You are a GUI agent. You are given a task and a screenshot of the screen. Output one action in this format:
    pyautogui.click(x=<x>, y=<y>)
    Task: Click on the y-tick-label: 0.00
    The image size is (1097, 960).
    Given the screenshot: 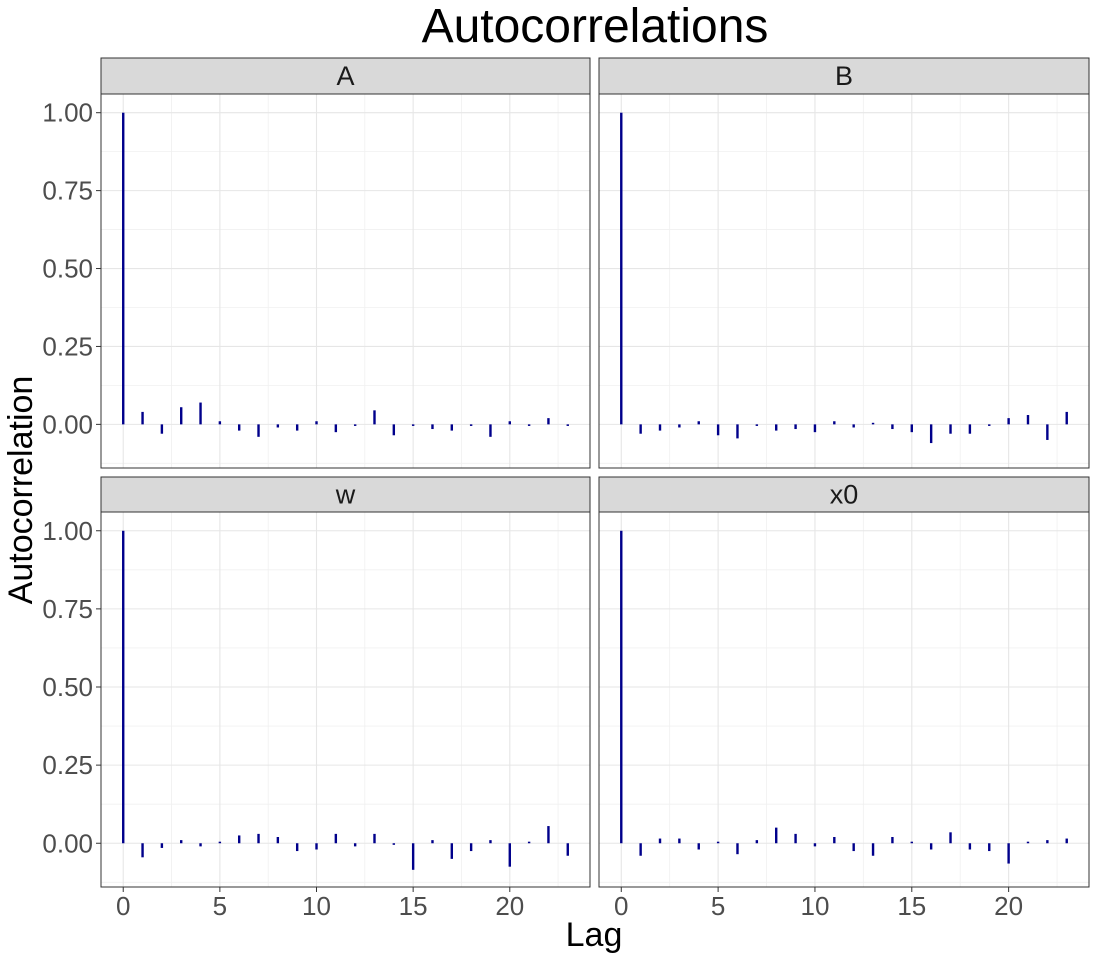 What is the action you would take?
    pyautogui.click(x=67, y=843)
    